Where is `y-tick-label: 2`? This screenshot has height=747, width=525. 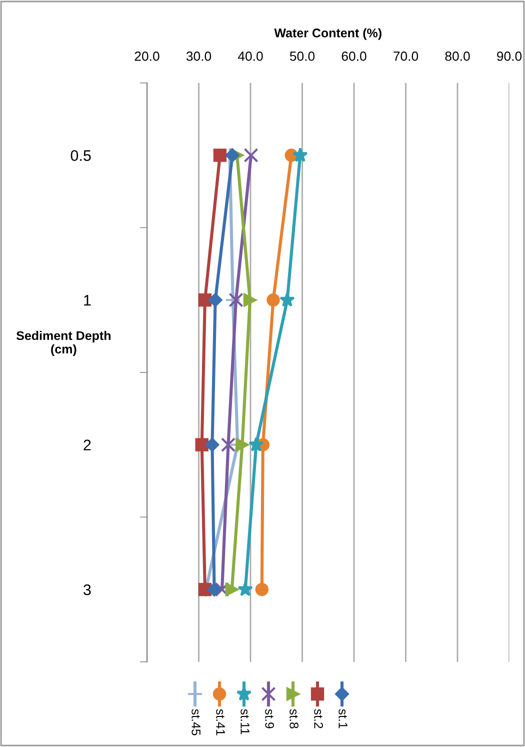
y-tick-label: 2 is located at coordinates (87, 445).